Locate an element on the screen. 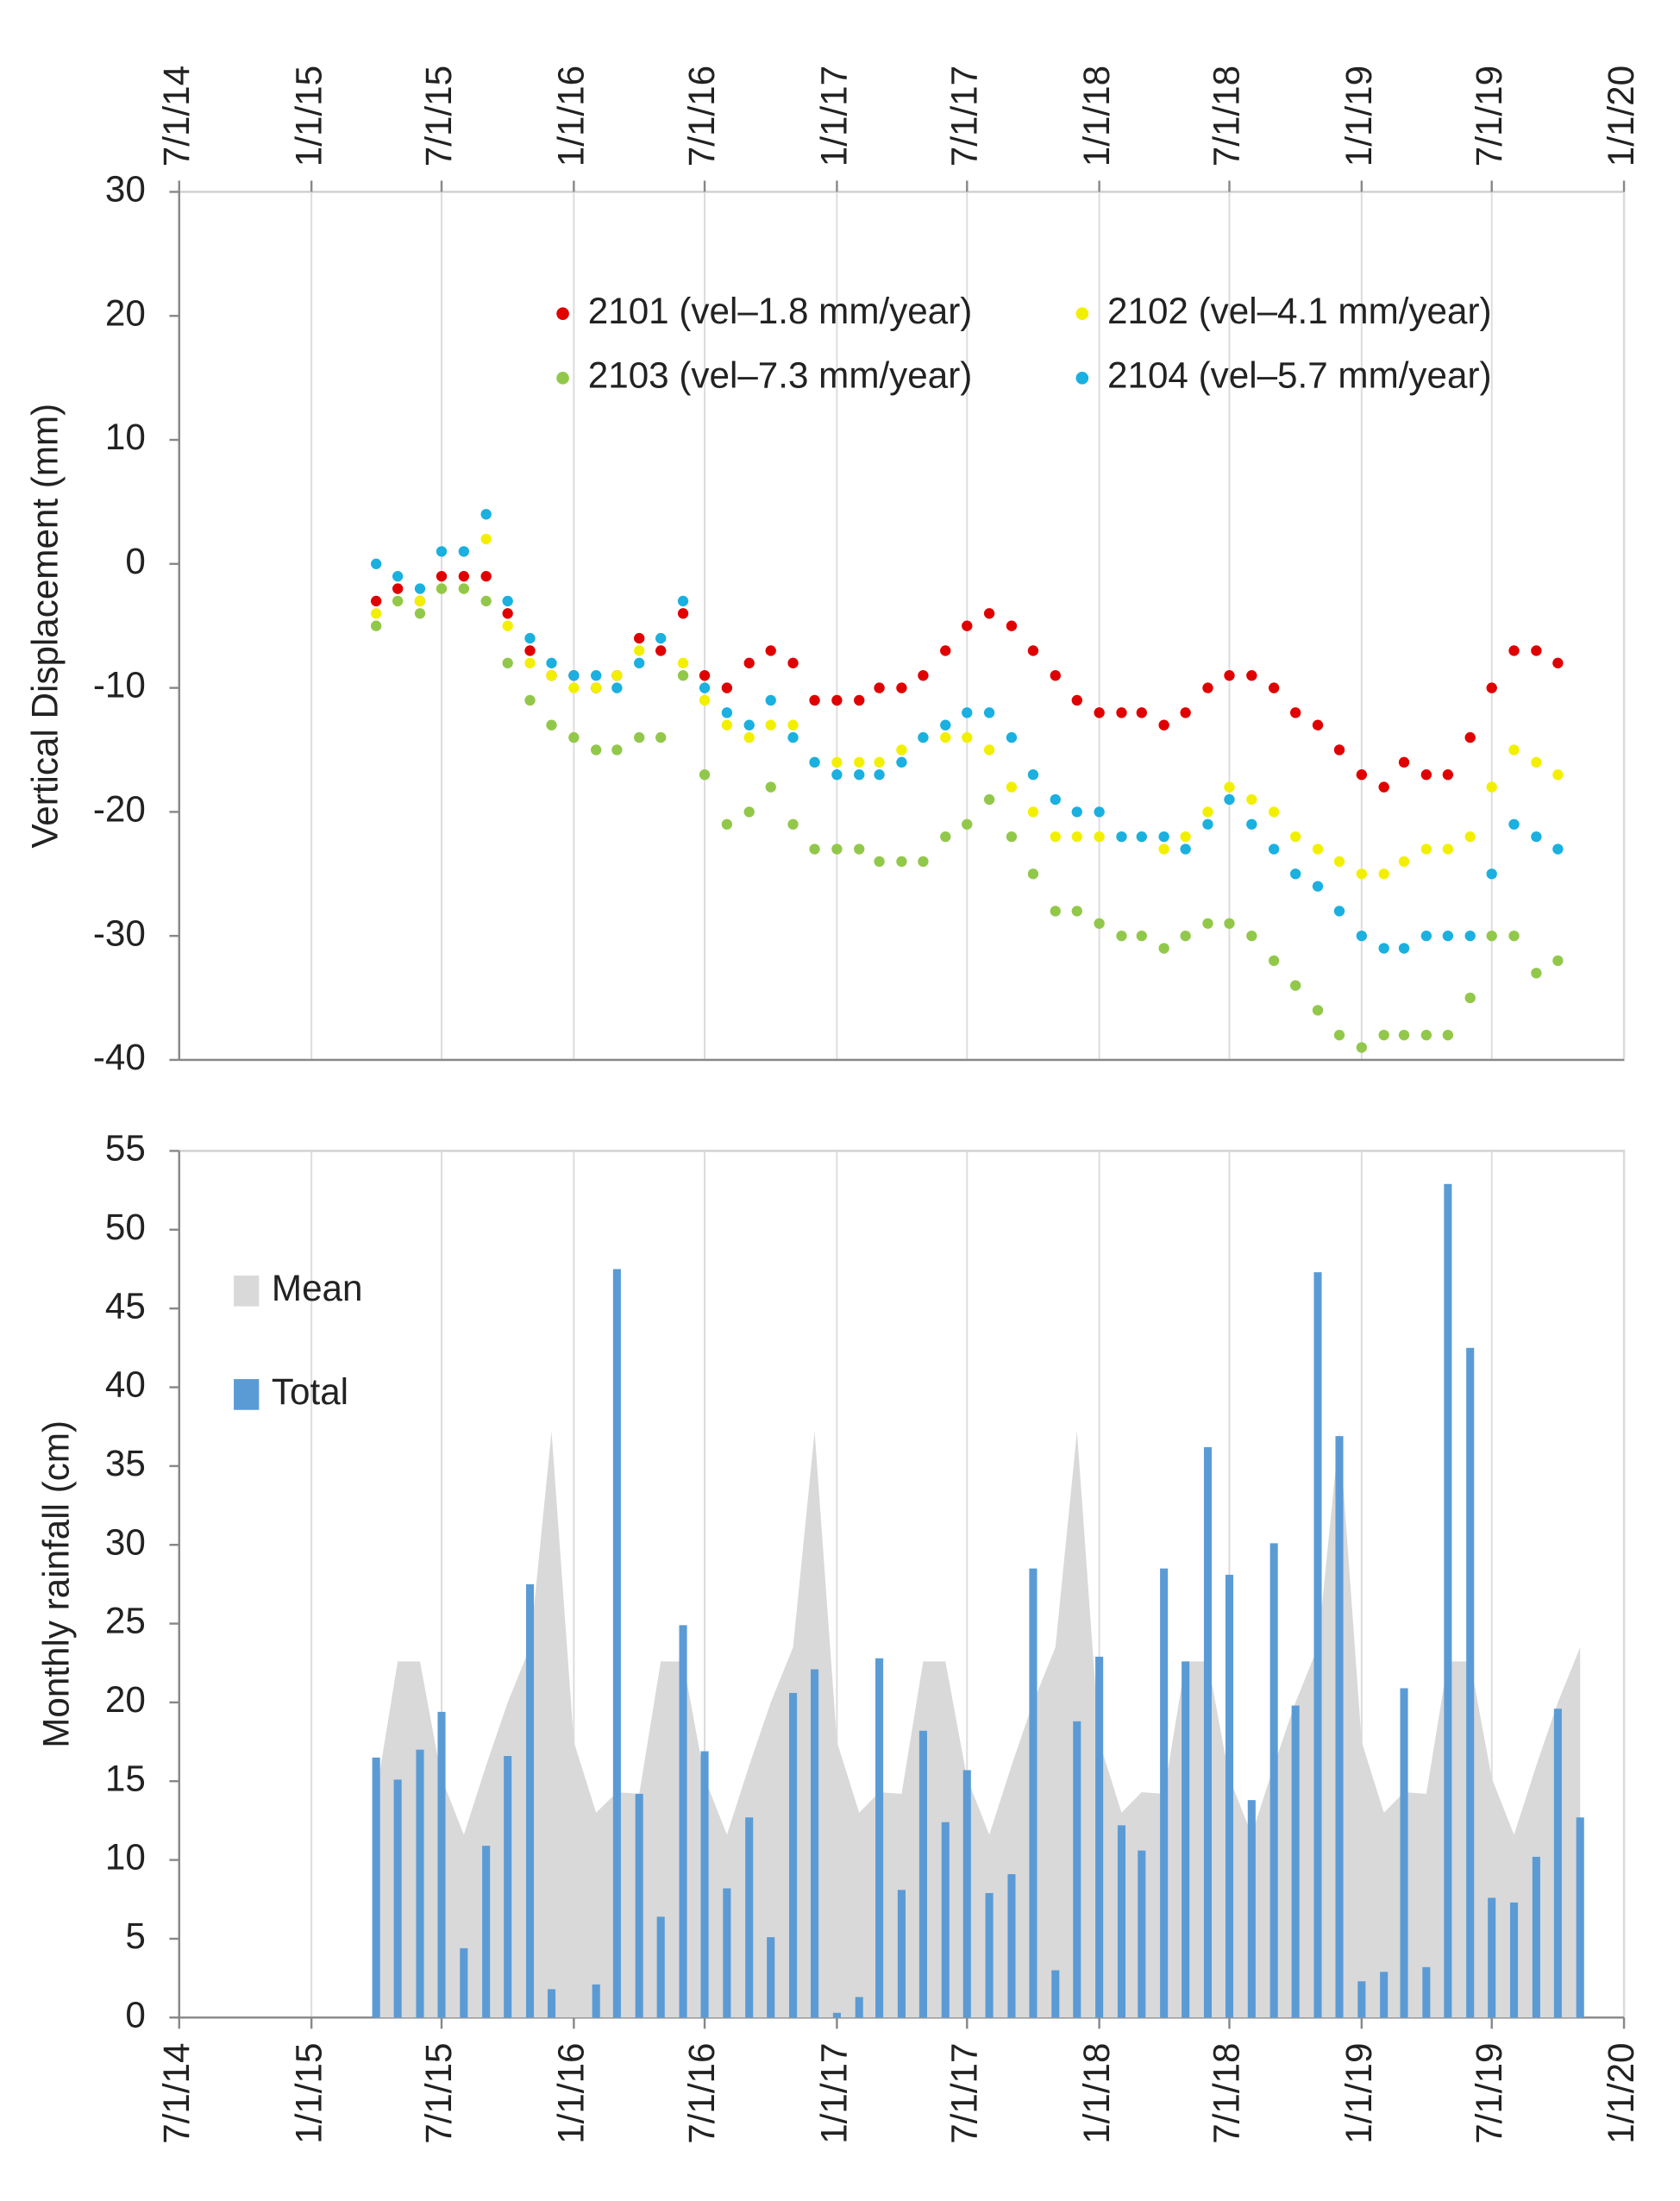  x-tick-label: 7/1/17 is located at coordinates (963, 2093).